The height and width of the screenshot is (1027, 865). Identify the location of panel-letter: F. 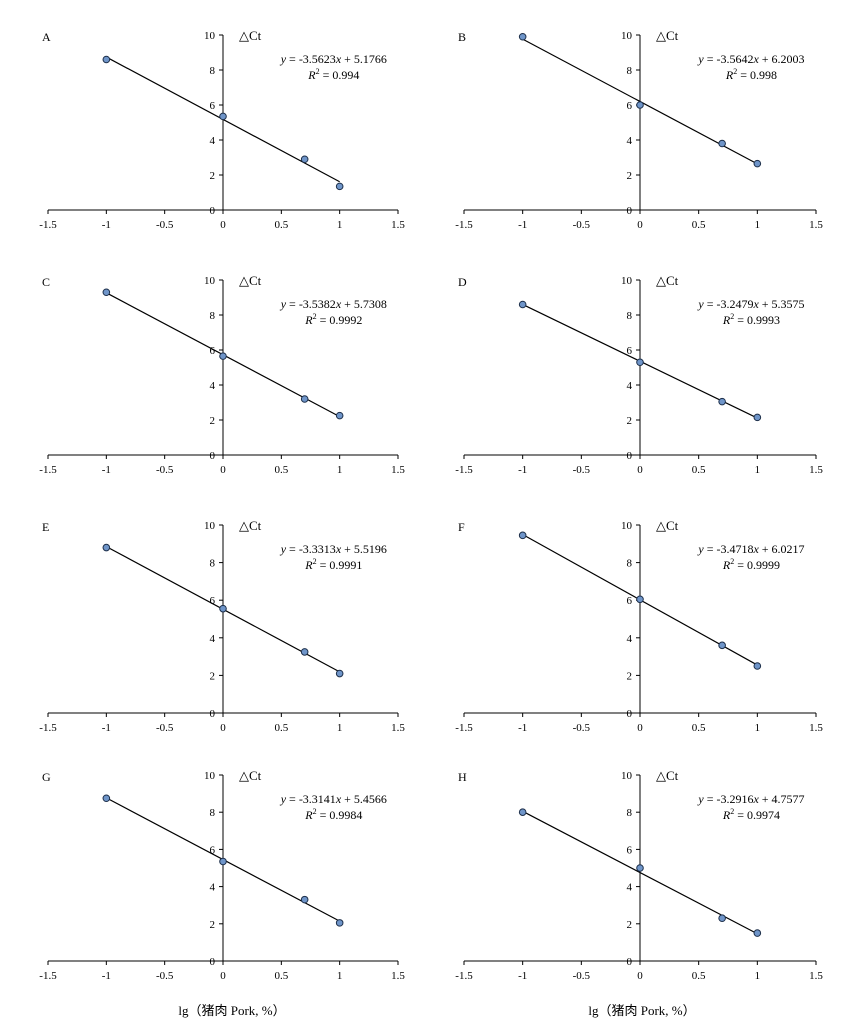
(461, 527).